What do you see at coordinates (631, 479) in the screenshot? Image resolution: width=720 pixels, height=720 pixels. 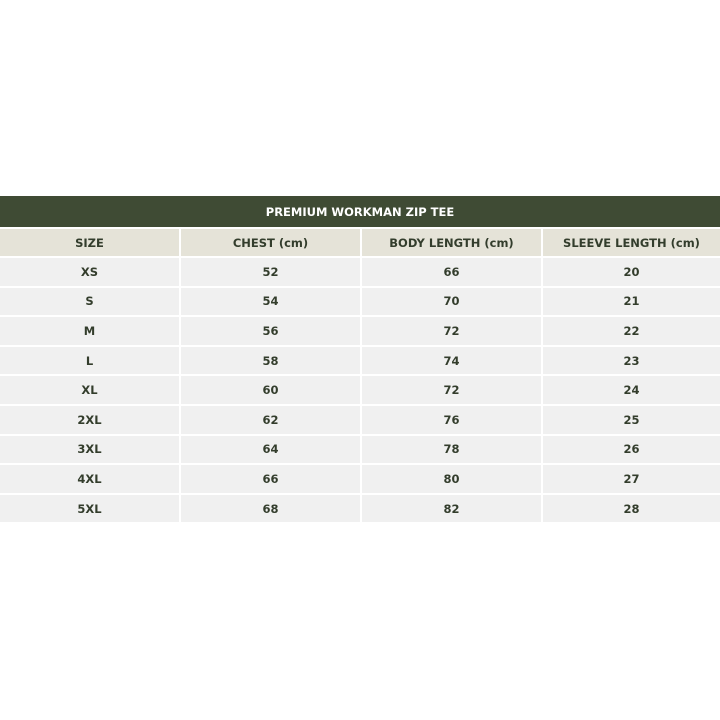 I see `cell-sleeve-length: 27` at bounding box center [631, 479].